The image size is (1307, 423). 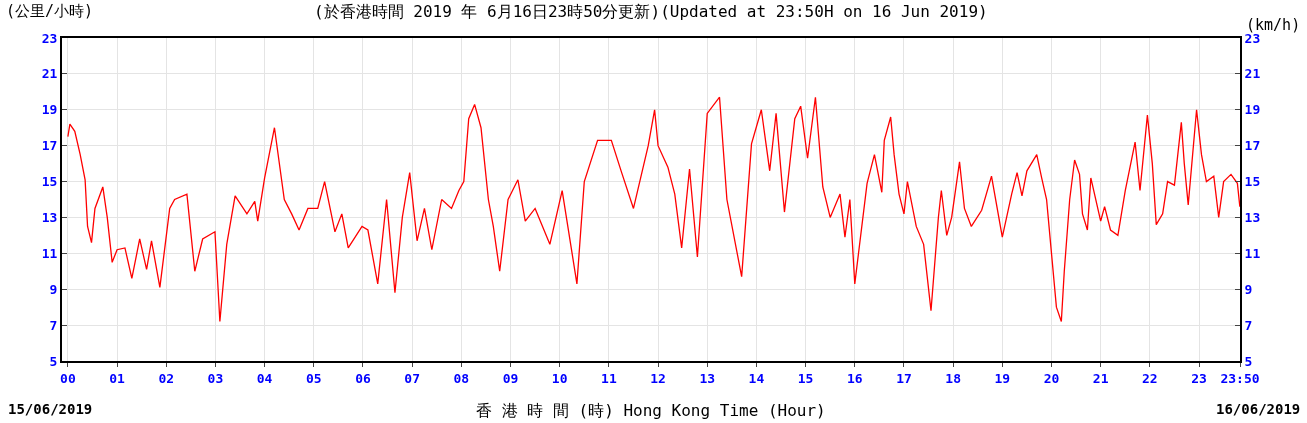 I want to click on x-tick-label: 12, so click(x=658, y=378).